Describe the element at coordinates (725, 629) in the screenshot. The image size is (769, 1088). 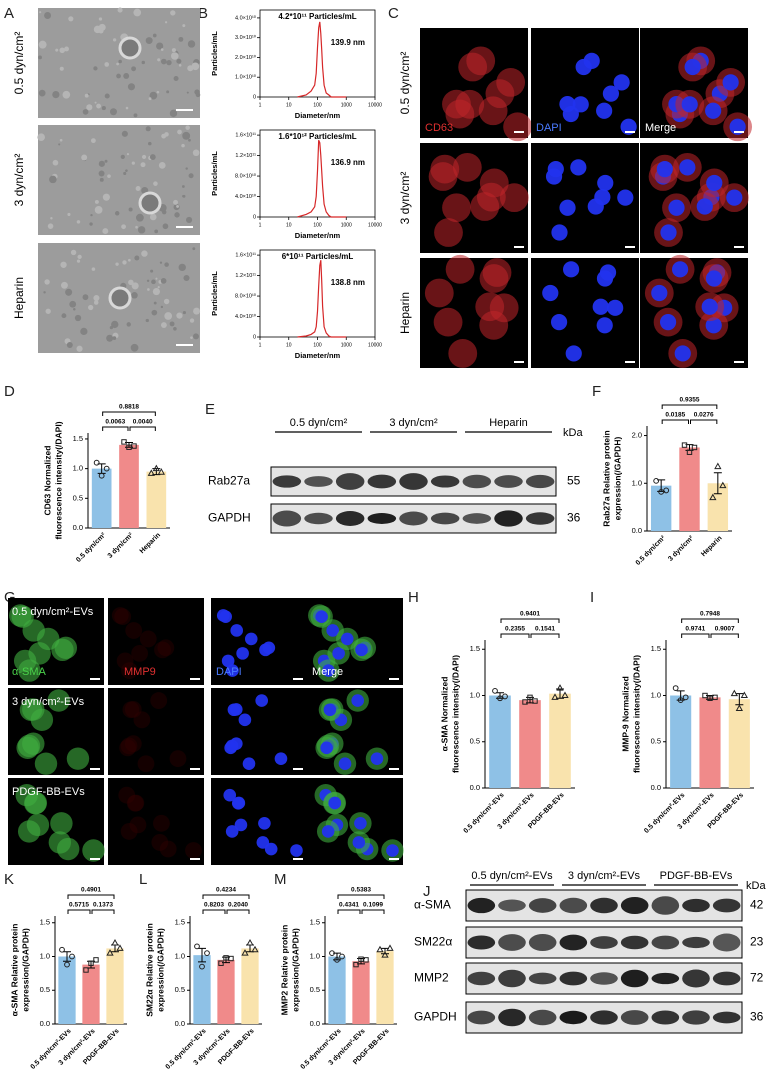
I see `p-value: 0.9007` at that location.